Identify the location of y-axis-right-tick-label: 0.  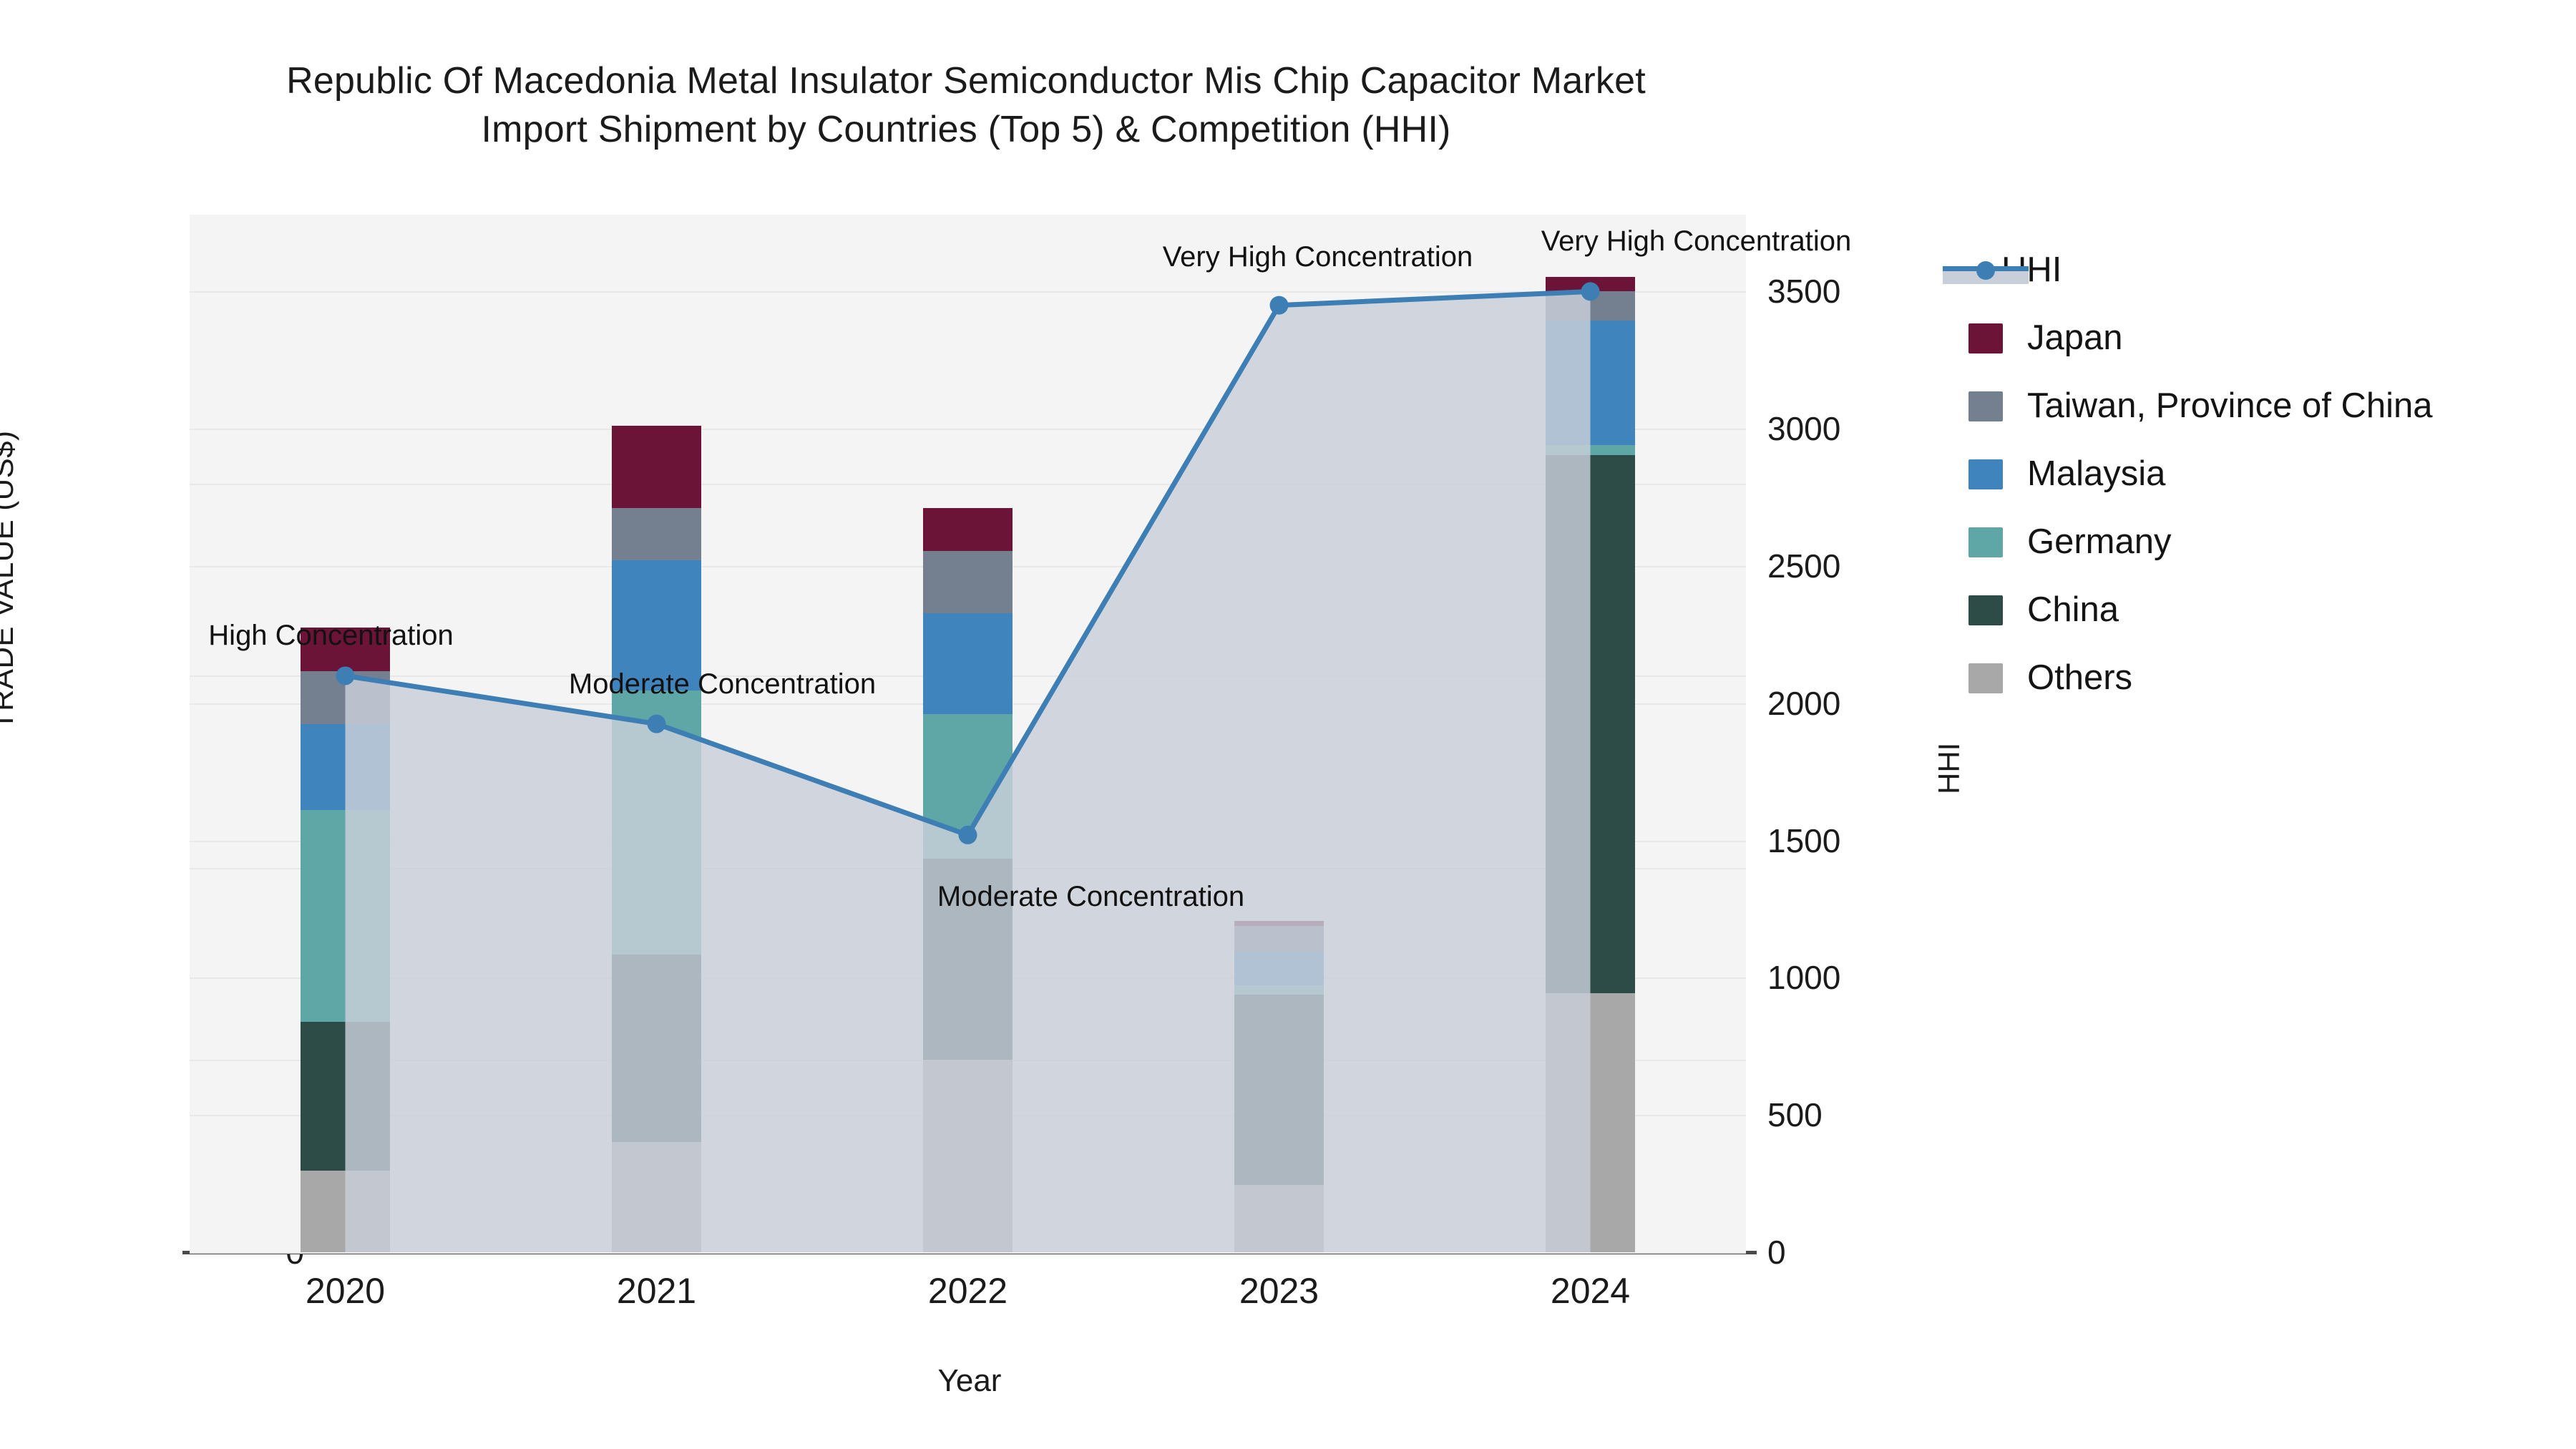
(1776, 1252).